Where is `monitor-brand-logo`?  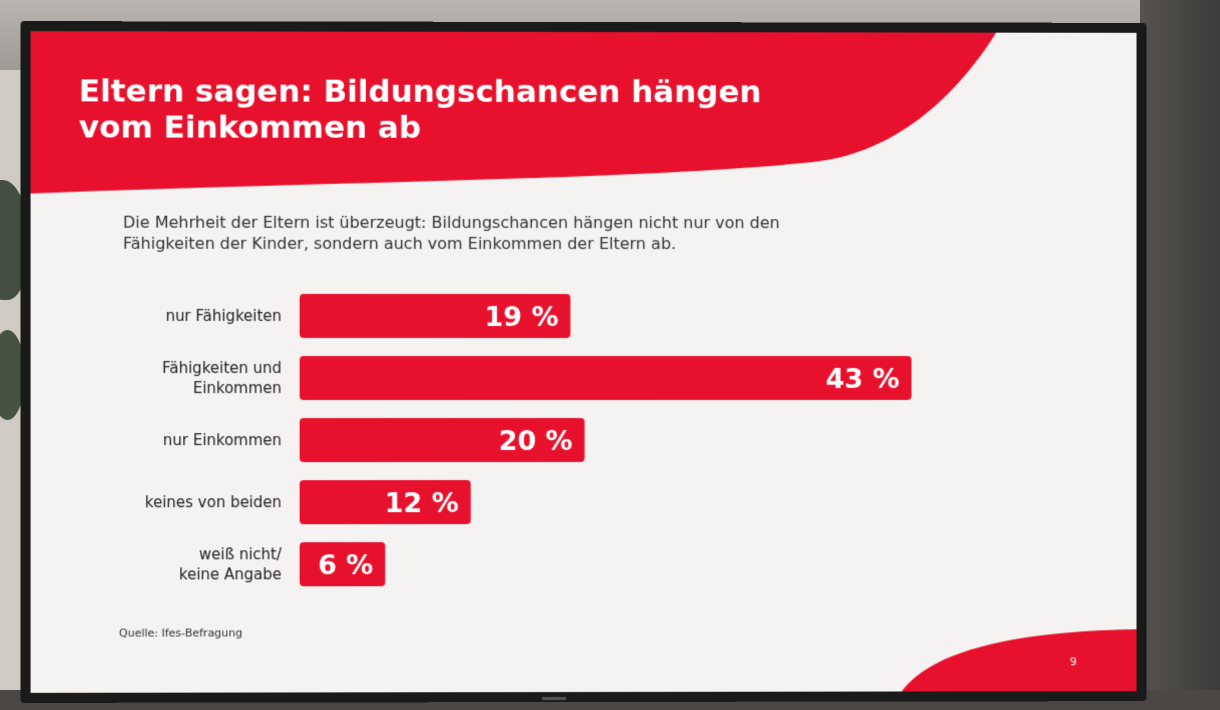
monitor-brand-logo is located at coordinates (554, 698).